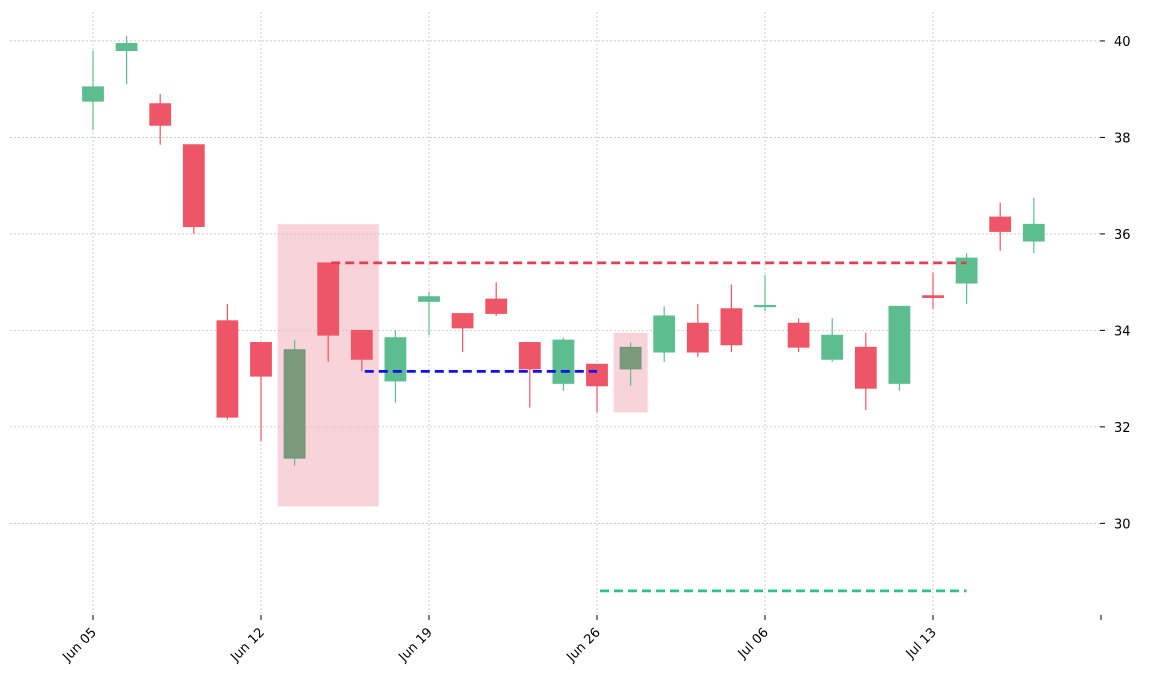 This screenshot has width=1157, height=678. I want to click on y-tick-label: 40, so click(1122, 42).